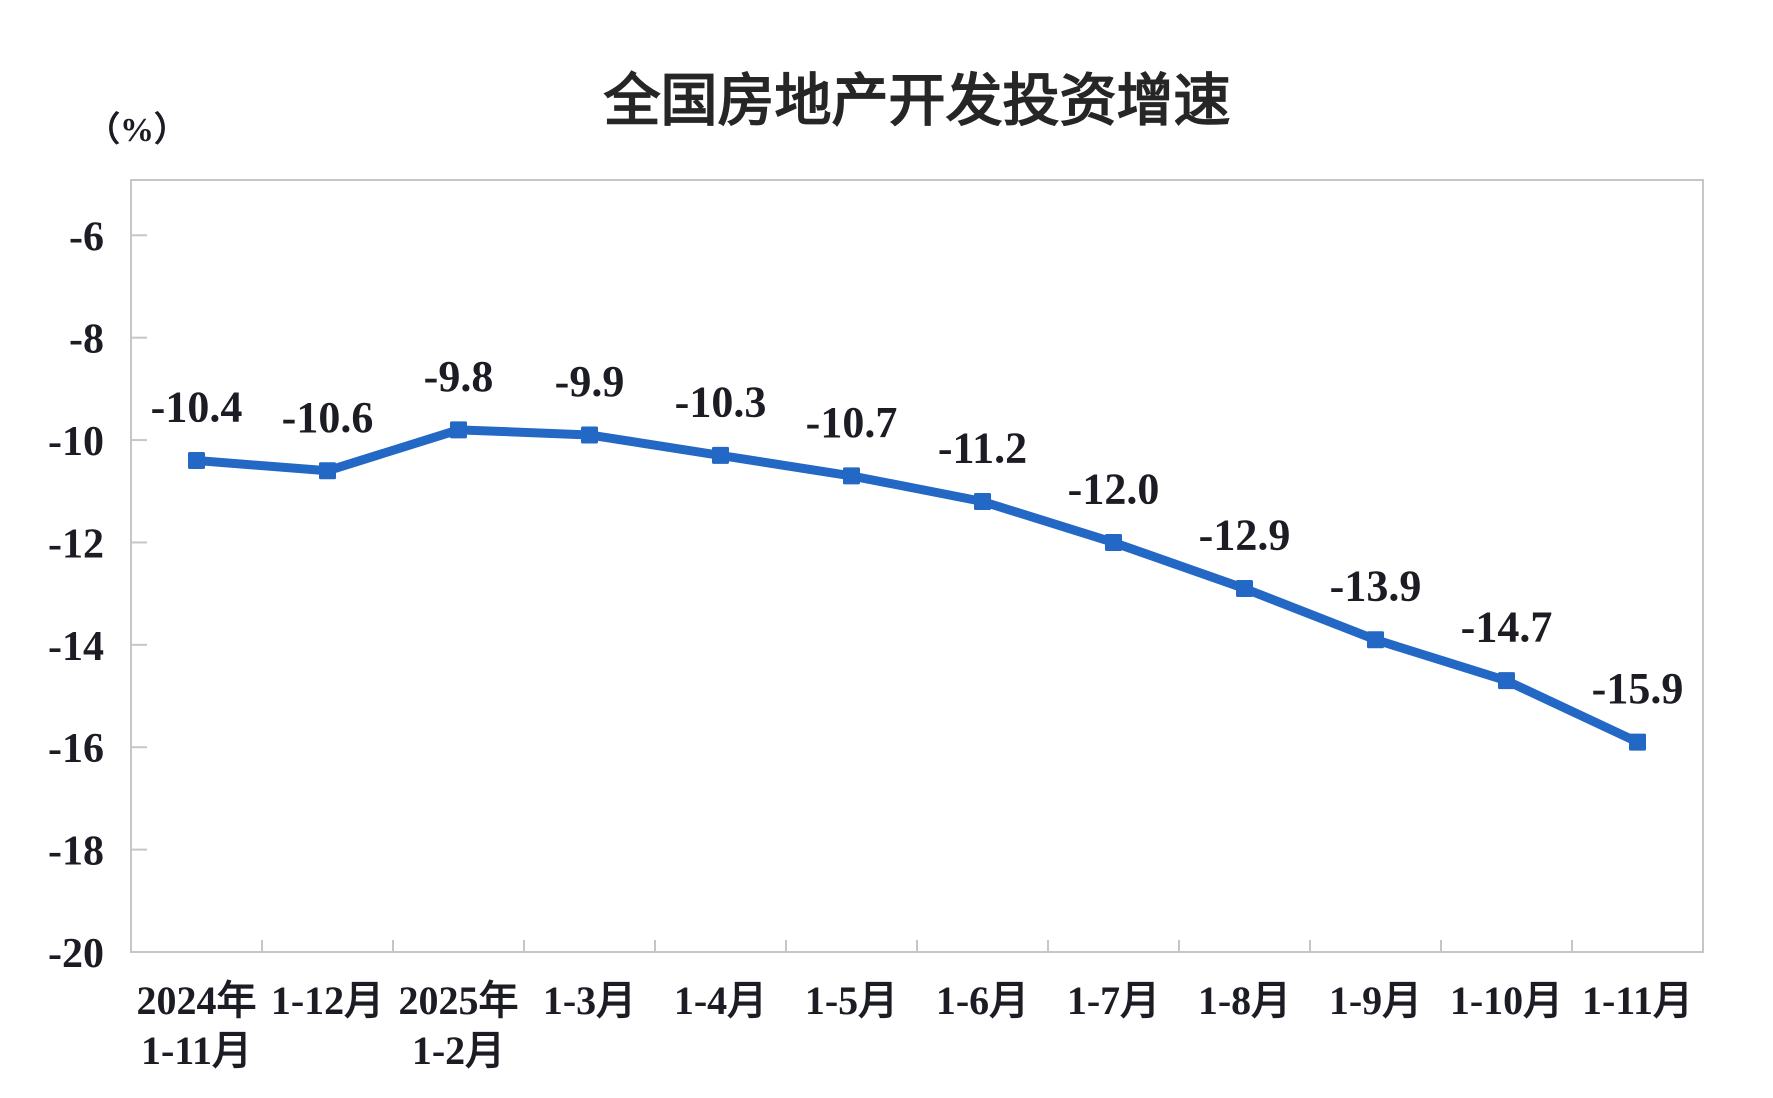 This screenshot has width=1773, height=1098. I want to click on y-tick-label: -12, so click(76, 544).